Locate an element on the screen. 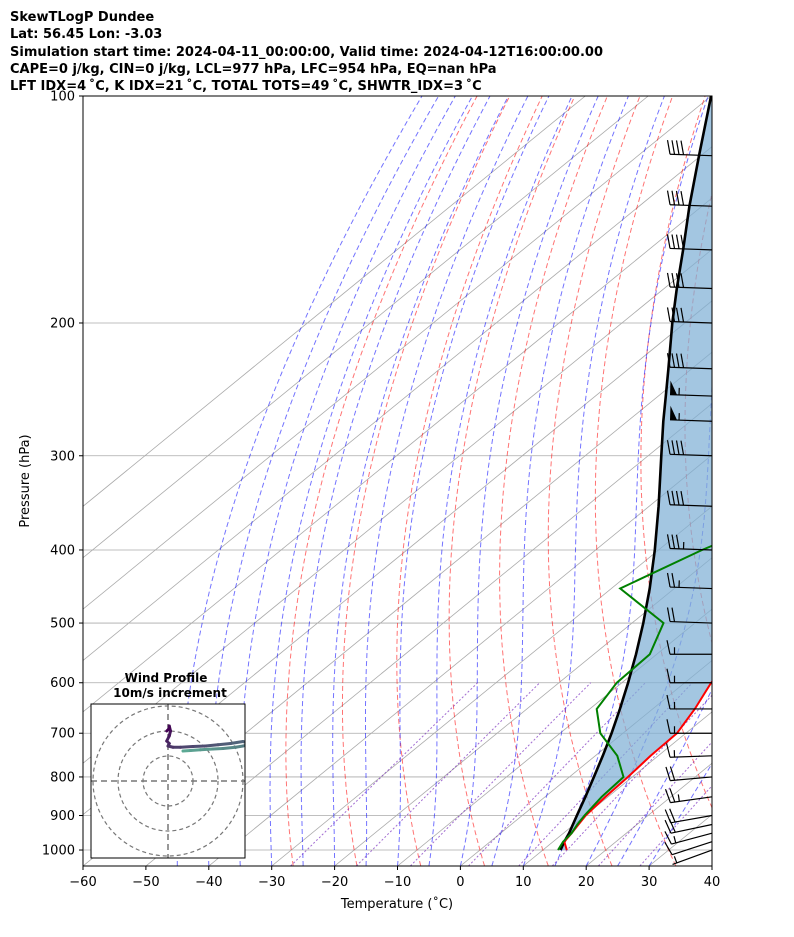 This screenshot has width=794, height=937. y-tick-label: 400 is located at coordinates (62, 550).